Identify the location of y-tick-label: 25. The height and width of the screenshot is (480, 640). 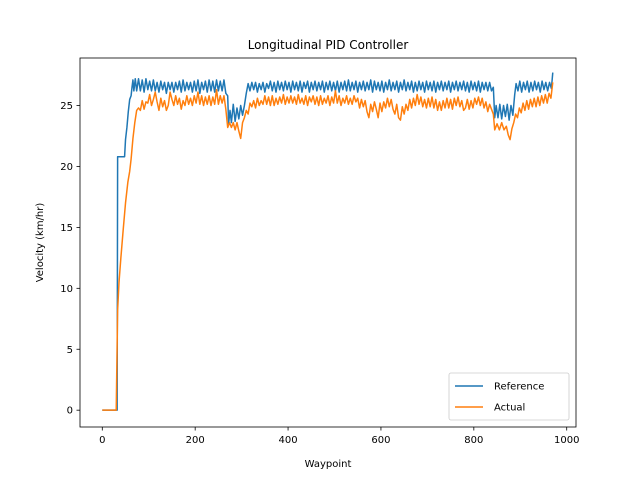
(66, 106).